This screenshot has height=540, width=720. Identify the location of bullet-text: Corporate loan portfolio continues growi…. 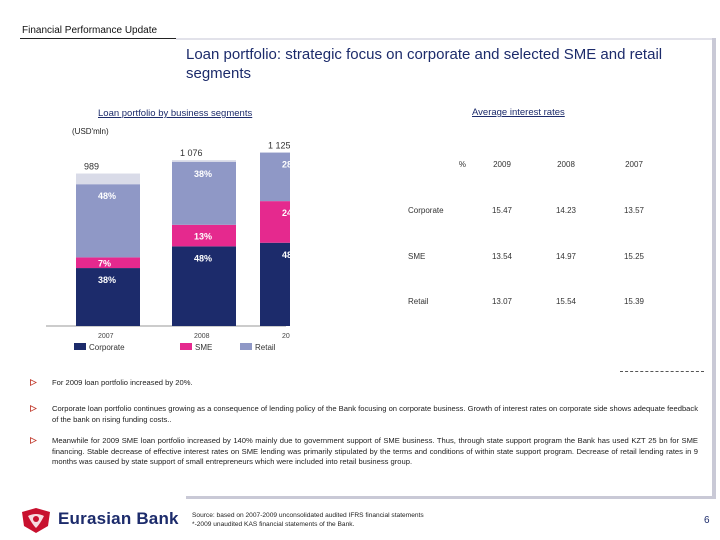
(375, 414).